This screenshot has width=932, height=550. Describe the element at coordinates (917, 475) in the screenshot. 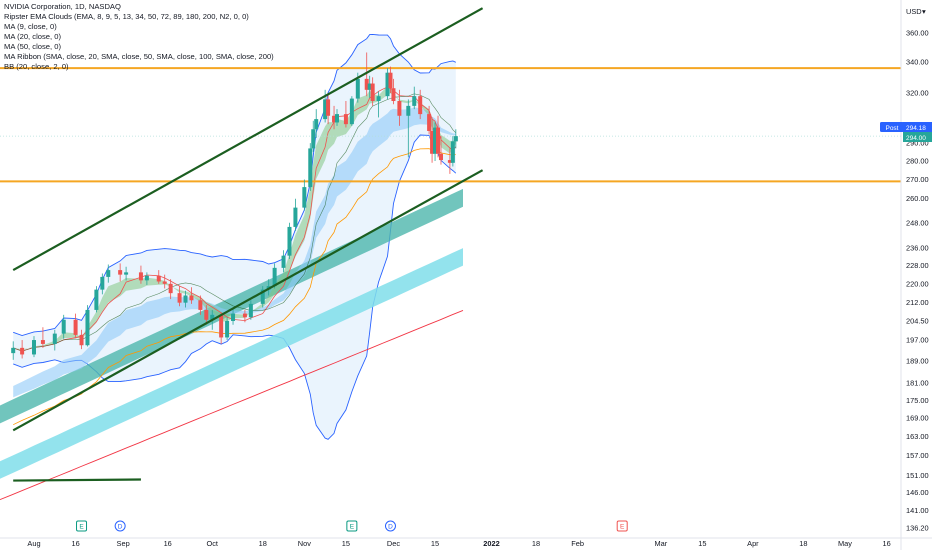

I see `price-tick-label: 151.00` at that location.